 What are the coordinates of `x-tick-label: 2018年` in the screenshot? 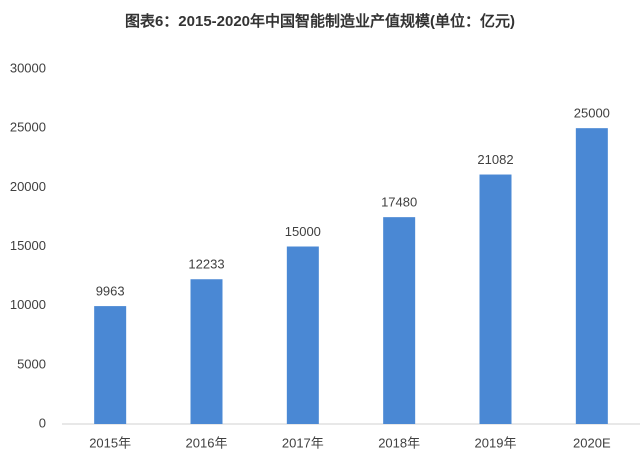 It's located at (399, 442).